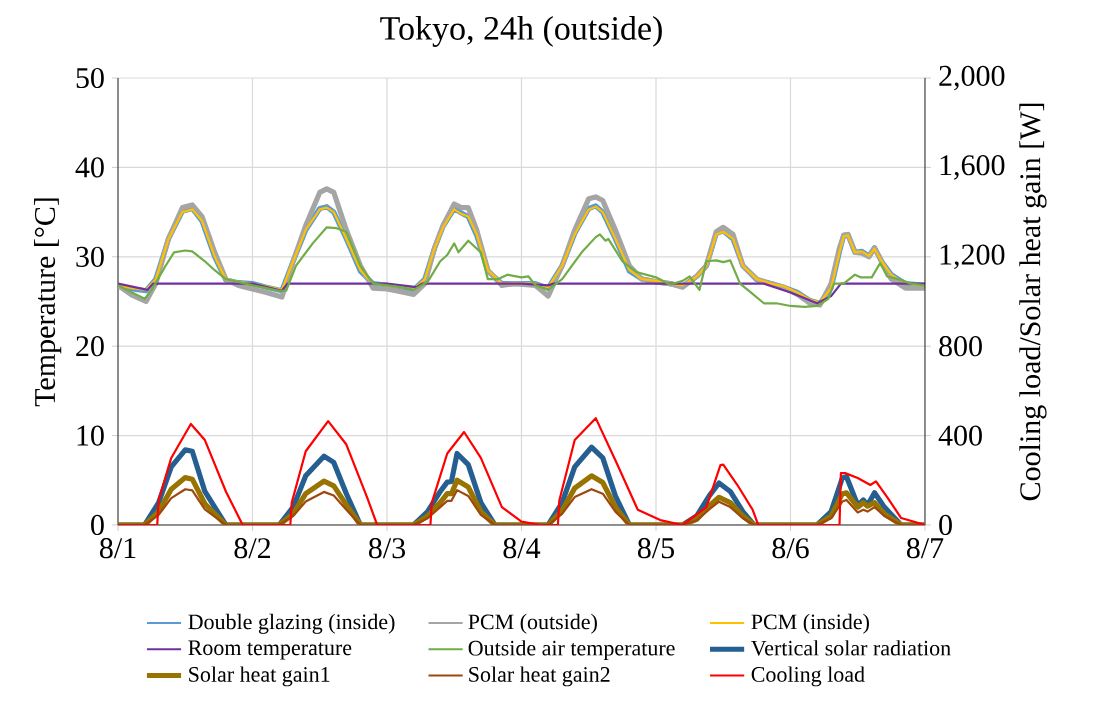  Describe the element at coordinates (655, 548) in the screenshot. I see `x-tick-label: 8/5` at that location.